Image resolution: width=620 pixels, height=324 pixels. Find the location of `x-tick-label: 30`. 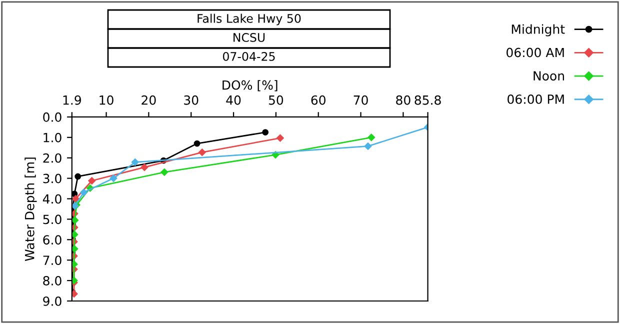

x-tick-label: 30 is located at coordinates (191, 100).